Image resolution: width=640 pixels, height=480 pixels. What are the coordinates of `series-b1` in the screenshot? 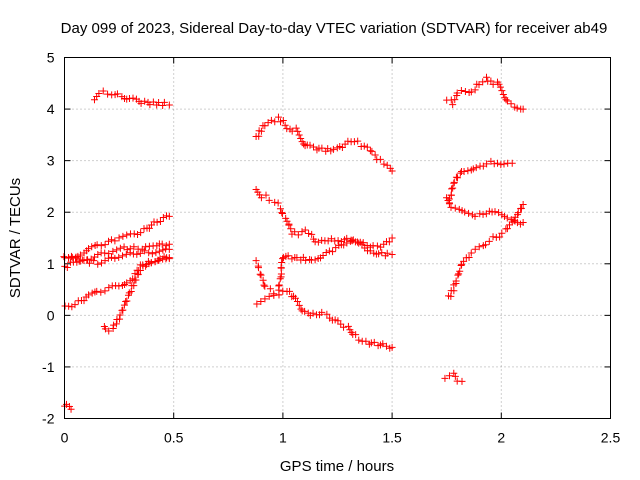 It's located at (324, 144).